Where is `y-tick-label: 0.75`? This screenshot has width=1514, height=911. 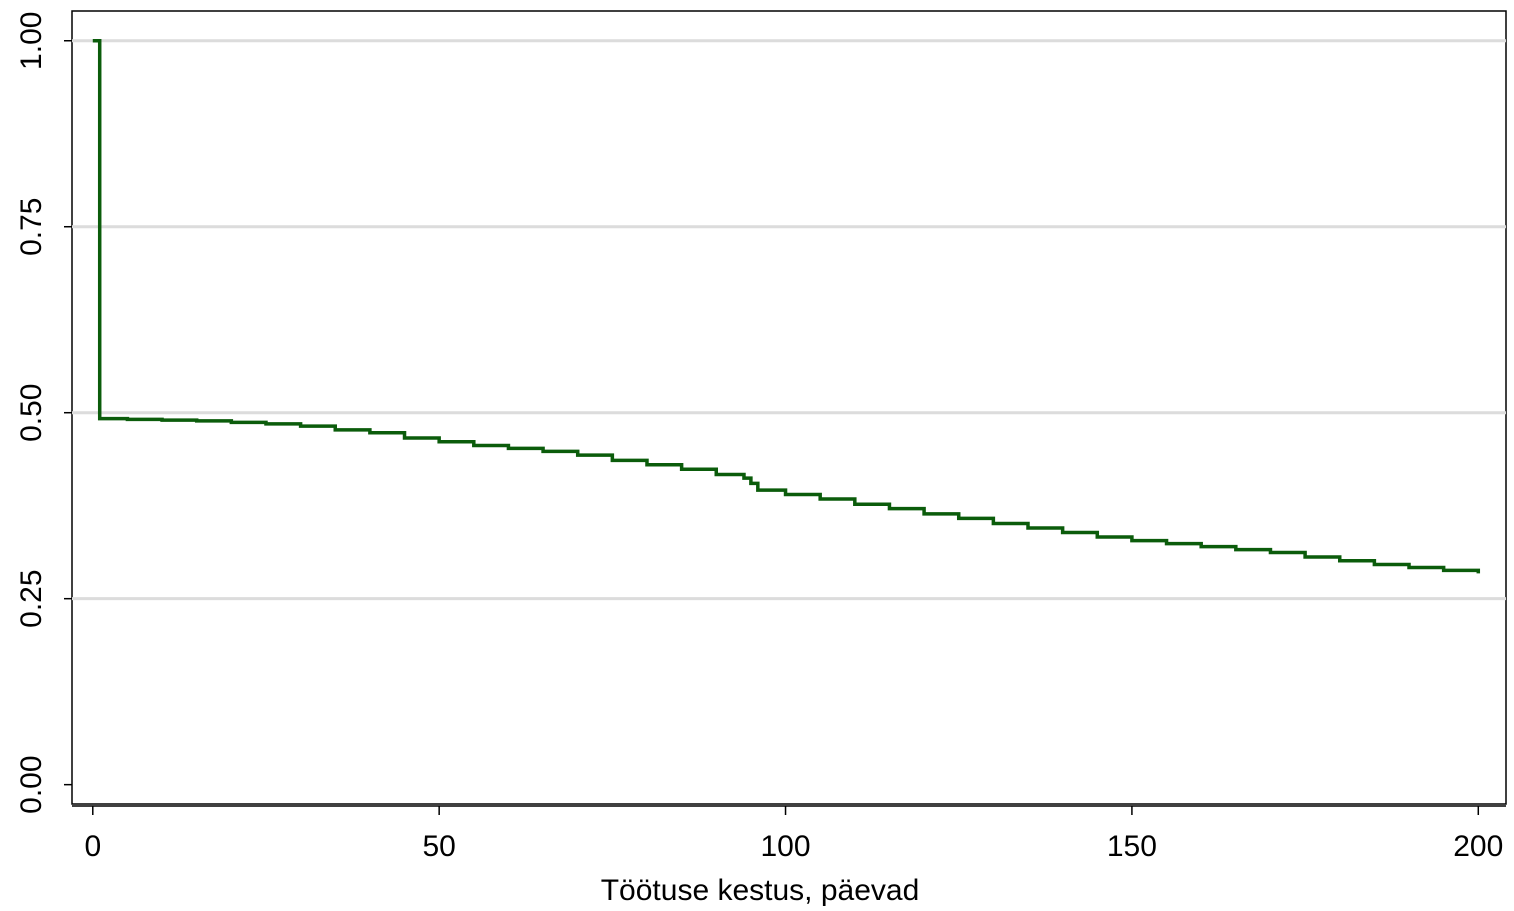
y-tick-label: 0.75 is located at coordinates (31, 227).